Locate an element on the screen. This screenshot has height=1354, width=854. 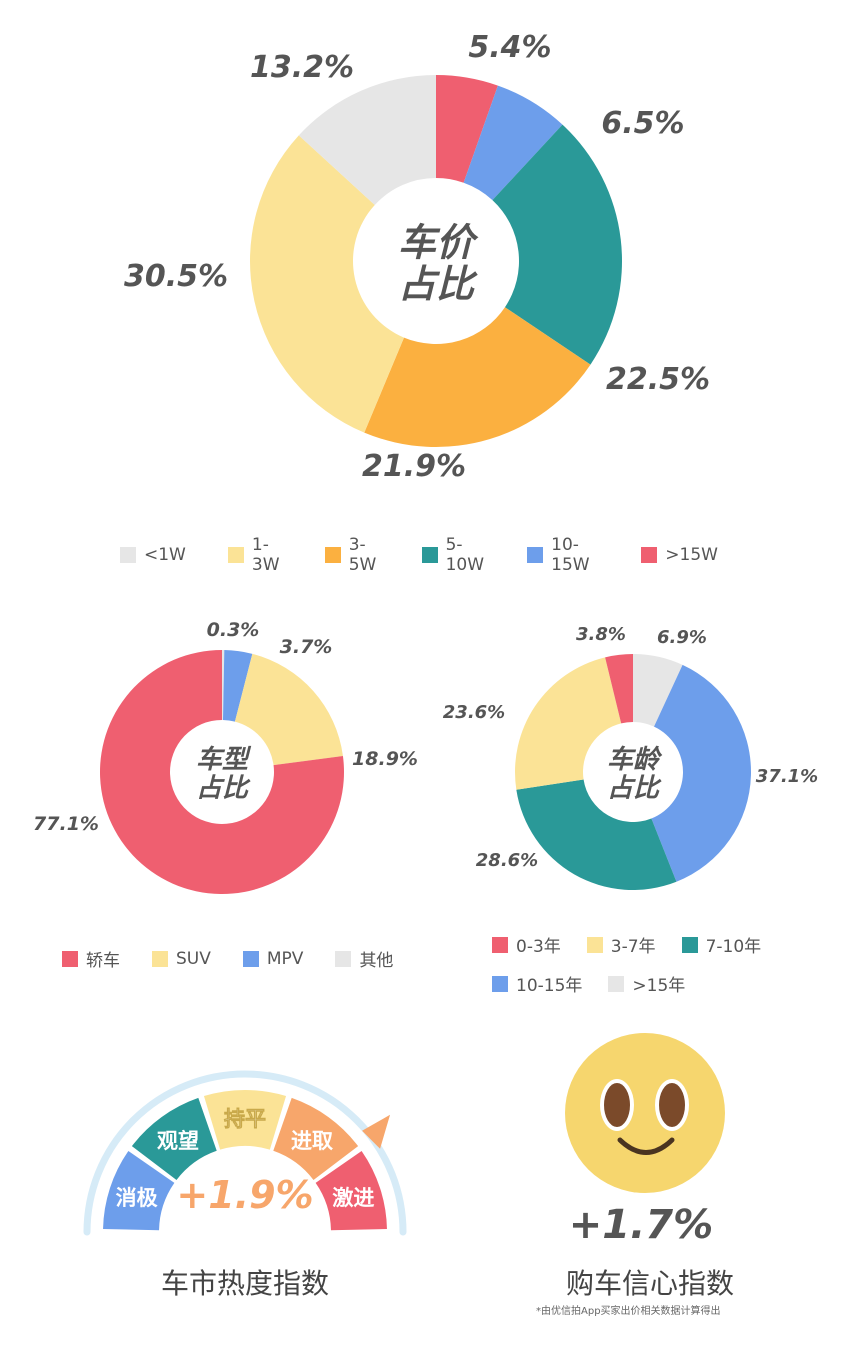
heat-index-value: +1.9% is located at coordinates (244, 1195).